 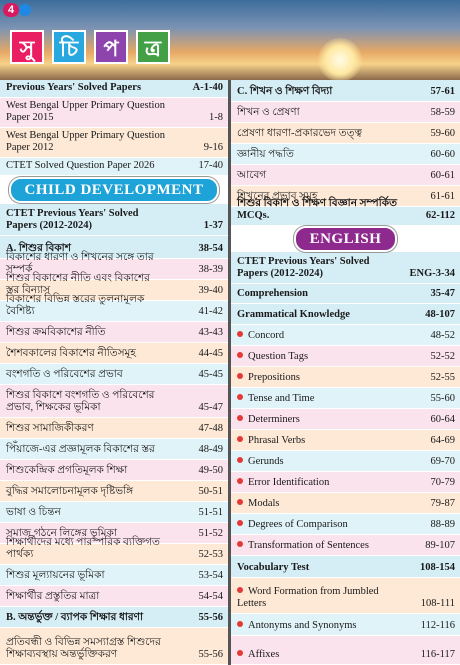 What do you see at coordinates (345, 154) in the screenshot?
I see `toc-entry: জ্ঞানীয় পদ্ধতি 60-60` at bounding box center [345, 154].